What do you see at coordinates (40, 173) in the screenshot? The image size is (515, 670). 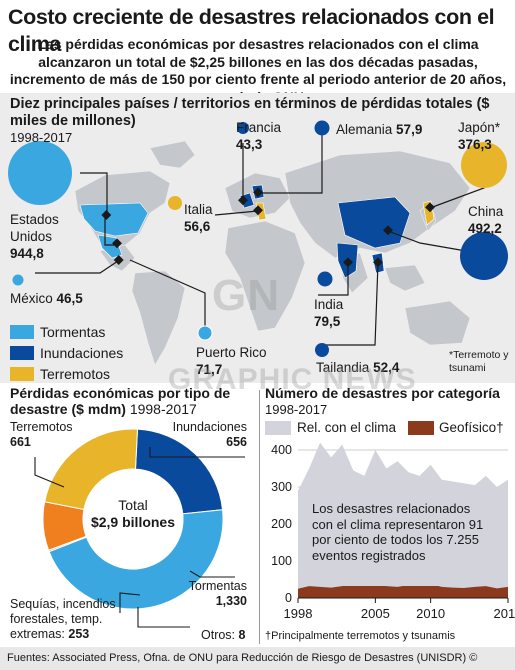 I see `bubble-usa` at bounding box center [40, 173].